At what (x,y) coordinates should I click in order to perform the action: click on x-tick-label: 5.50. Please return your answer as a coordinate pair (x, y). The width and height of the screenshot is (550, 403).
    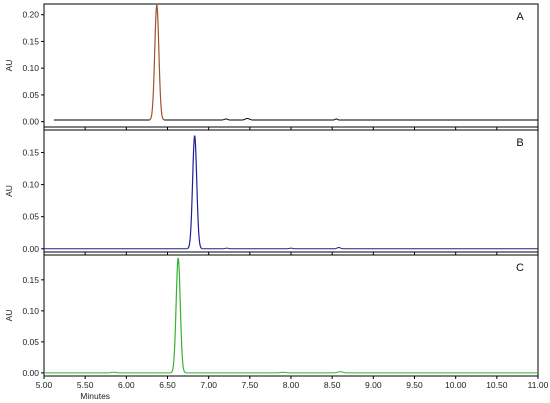
    Looking at the image, I should click on (85, 385).